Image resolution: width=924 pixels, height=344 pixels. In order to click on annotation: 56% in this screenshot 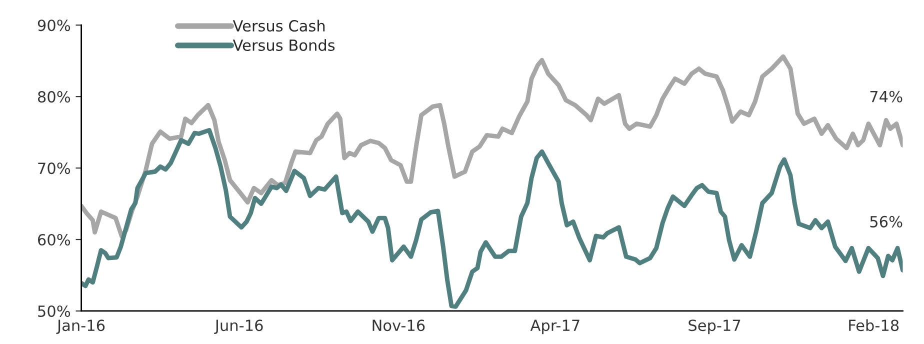, I will do `click(886, 222)`.